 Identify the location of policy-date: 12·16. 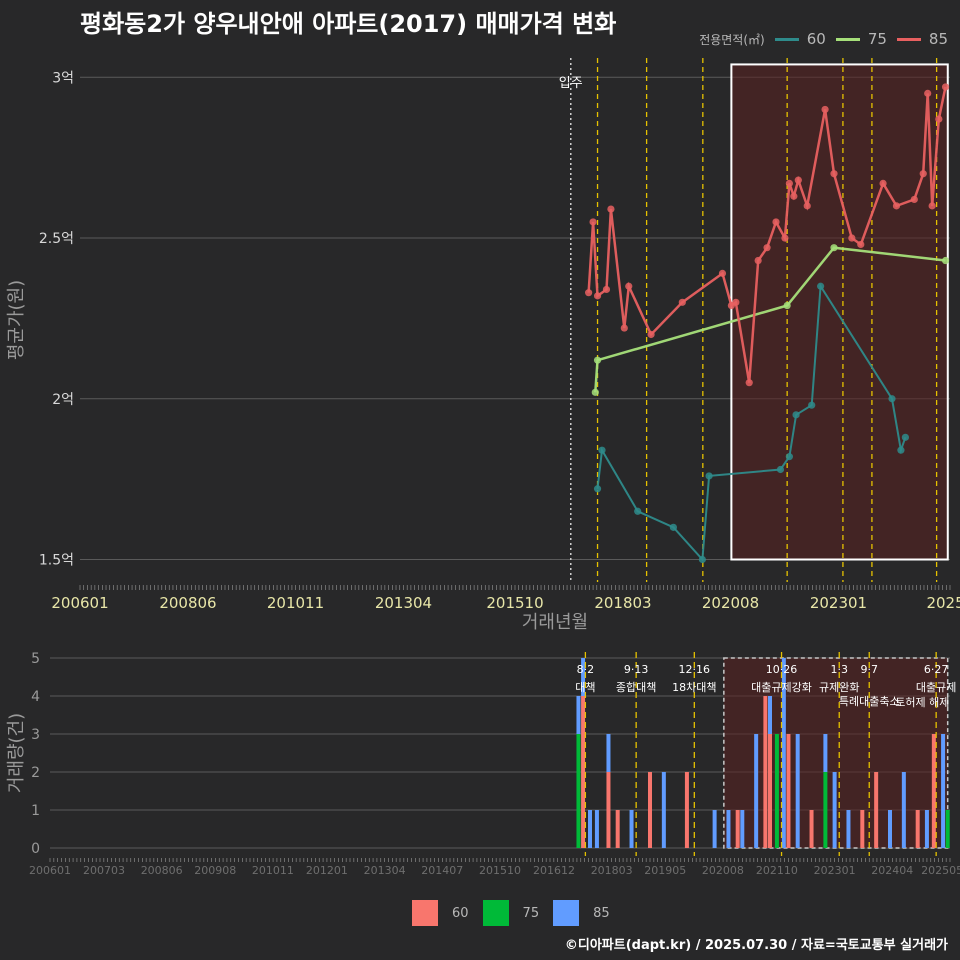
(695, 669).